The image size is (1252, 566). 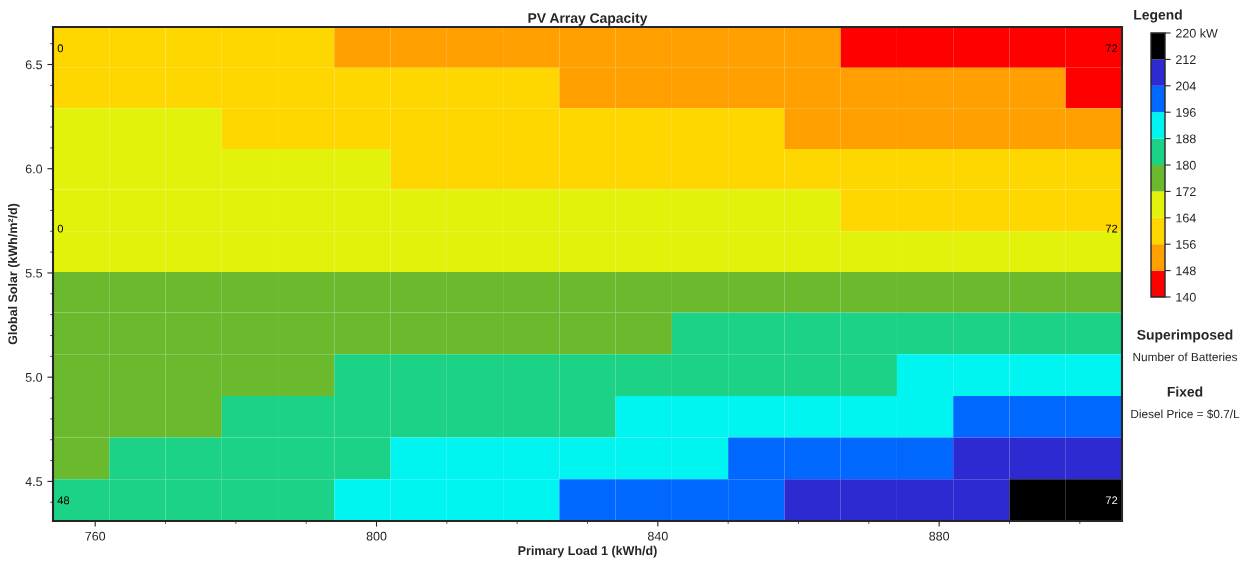 I want to click on y-axis-title: Global Solar (kWh/m²/d), so click(x=14, y=274).